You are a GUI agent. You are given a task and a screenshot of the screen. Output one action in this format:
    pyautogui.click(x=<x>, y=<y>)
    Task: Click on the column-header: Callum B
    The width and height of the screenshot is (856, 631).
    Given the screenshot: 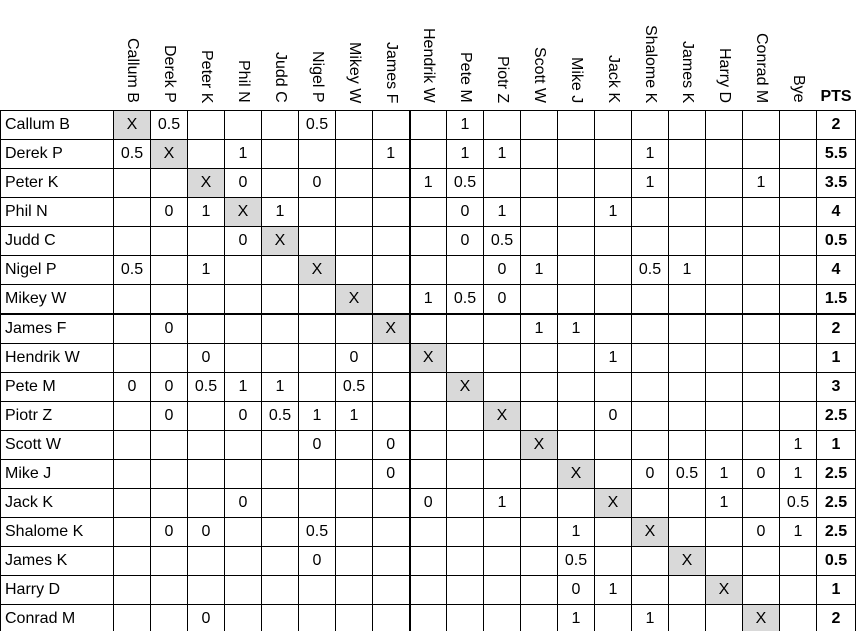 What is the action you would take?
    pyautogui.click(x=132, y=55)
    